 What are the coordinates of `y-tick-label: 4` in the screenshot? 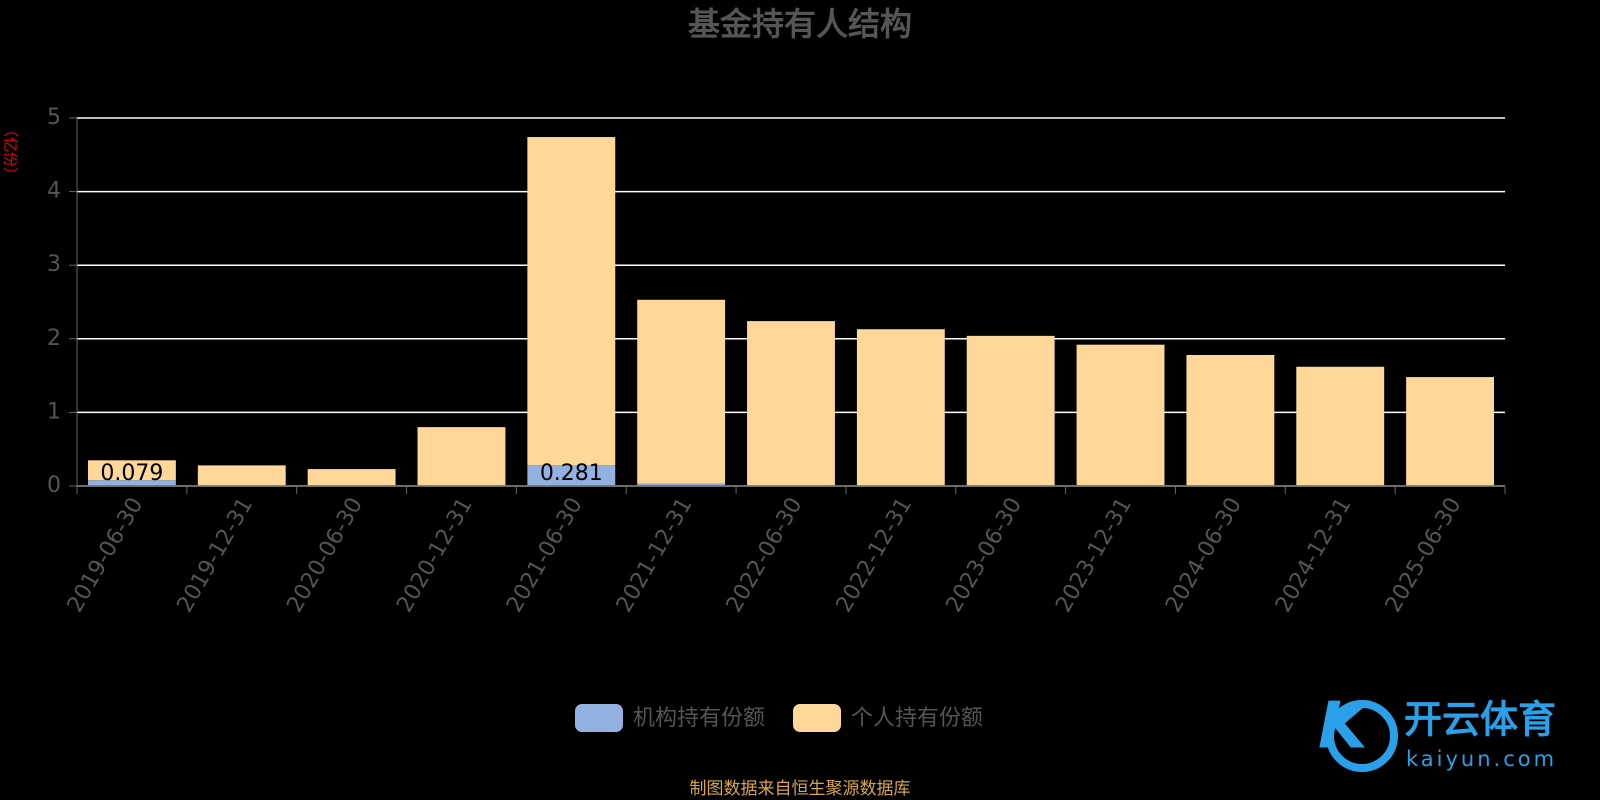 It's located at (54, 191).